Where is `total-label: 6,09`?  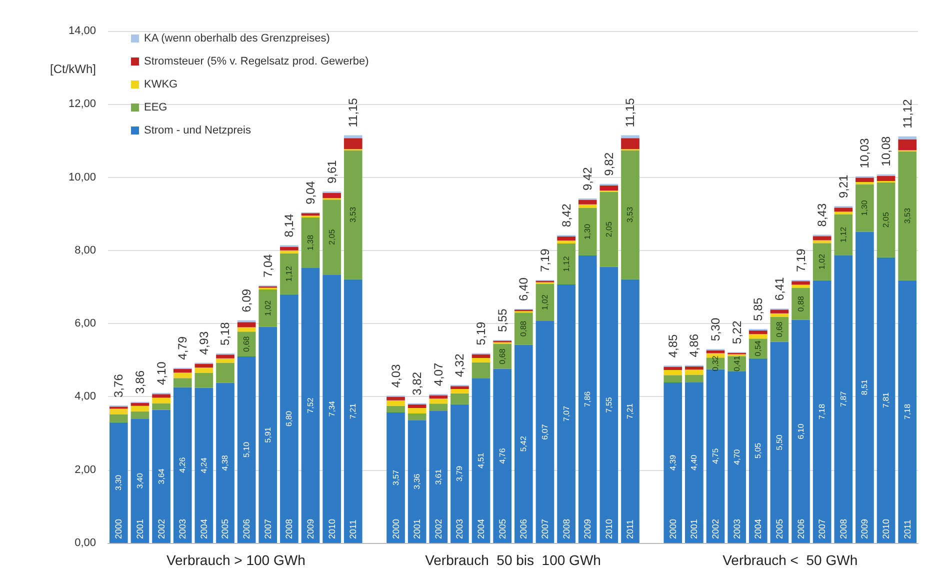 total-label: 6,09 is located at coordinates (247, 300).